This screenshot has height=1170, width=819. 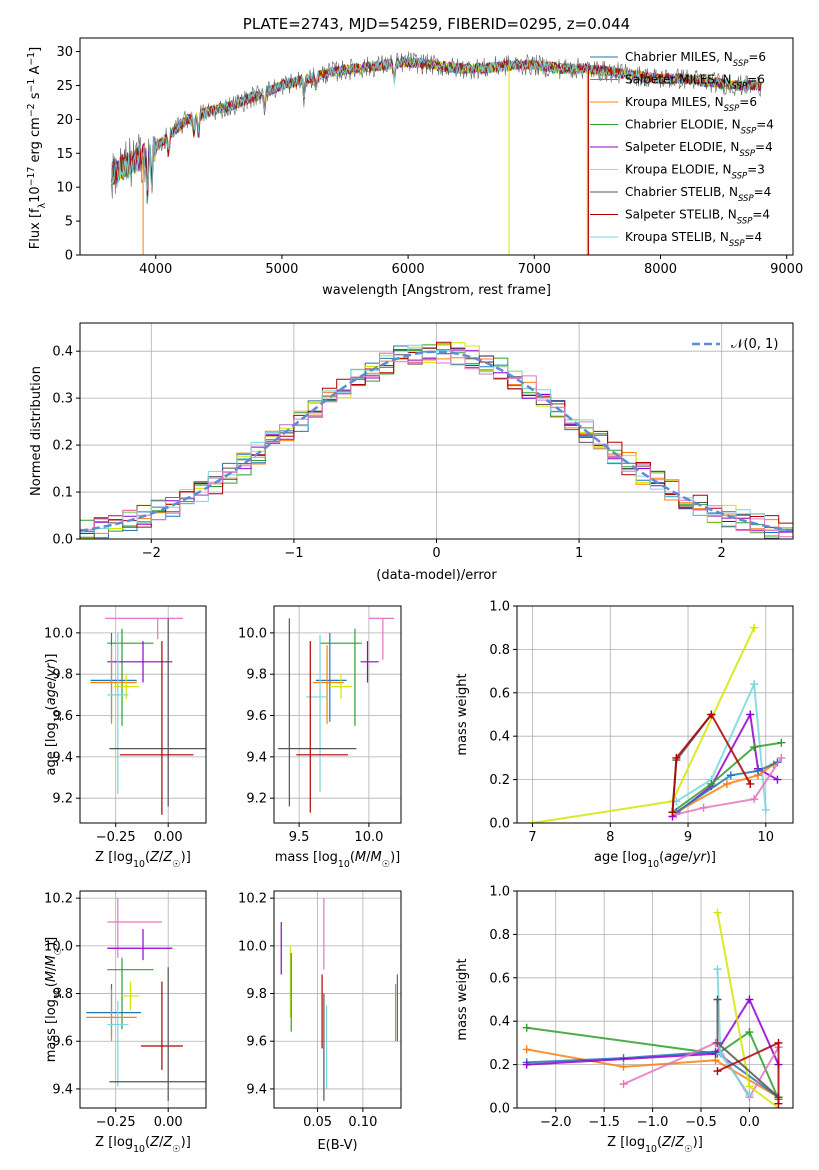 I want to click on y-axis-label: mass [log10(M/M☉)], so click(x=54, y=1000).